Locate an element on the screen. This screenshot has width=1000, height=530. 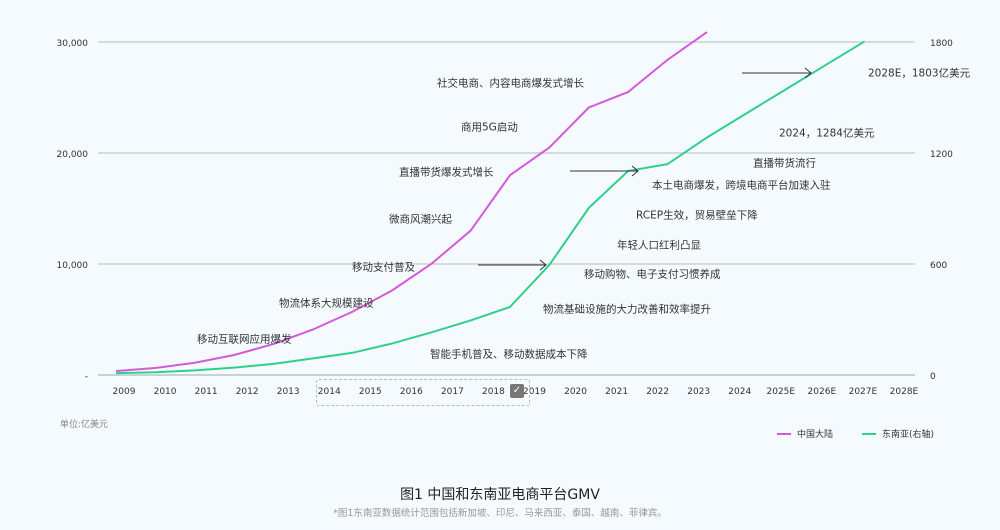
right-tick-label: 0 is located at coordinates (933, 377).